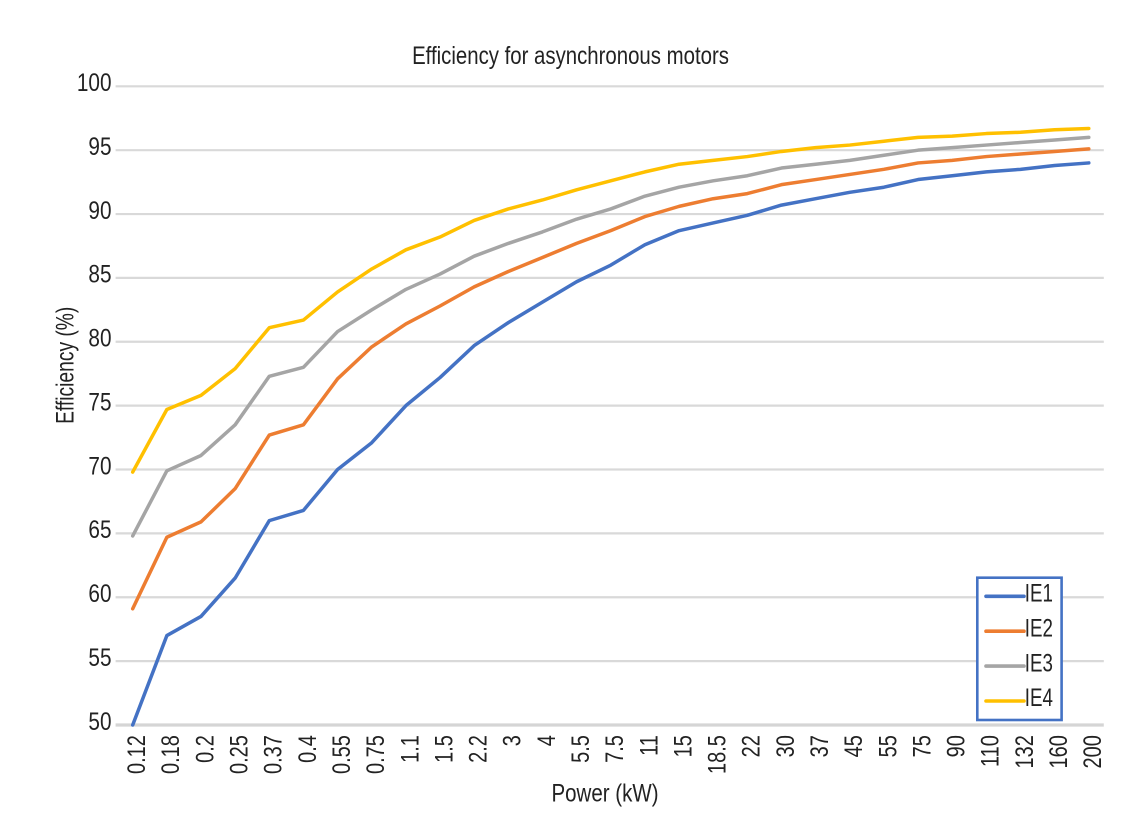  What do you see at coordinates (65, 365) in the screenshot?
I see `svg-text: Efficiency (%)` at bounding box center [65, 365].